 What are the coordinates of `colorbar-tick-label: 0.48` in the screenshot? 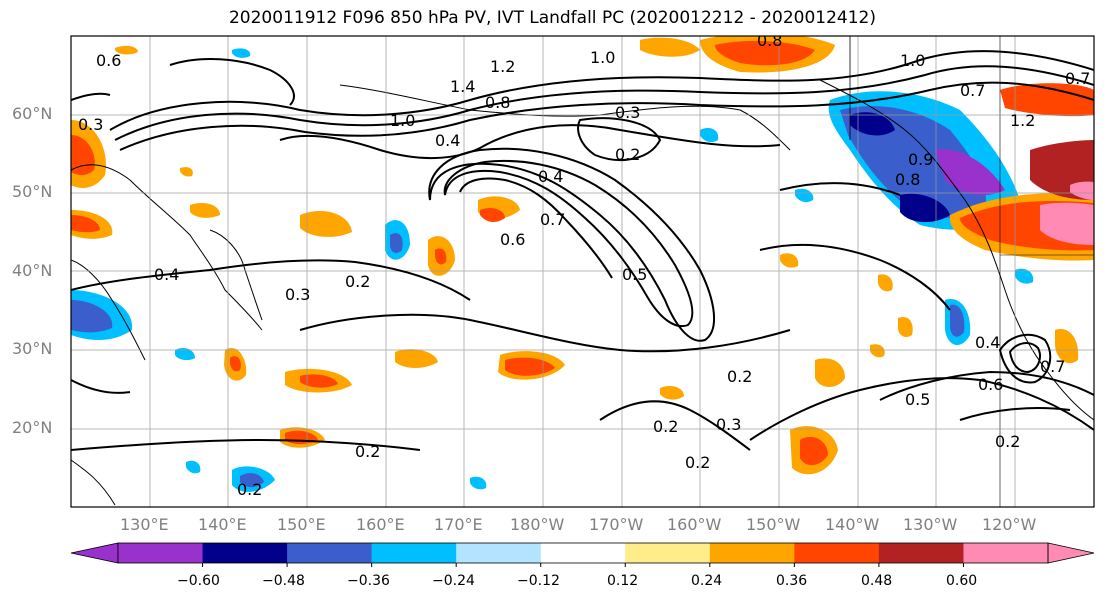 It's located at (877, 581).